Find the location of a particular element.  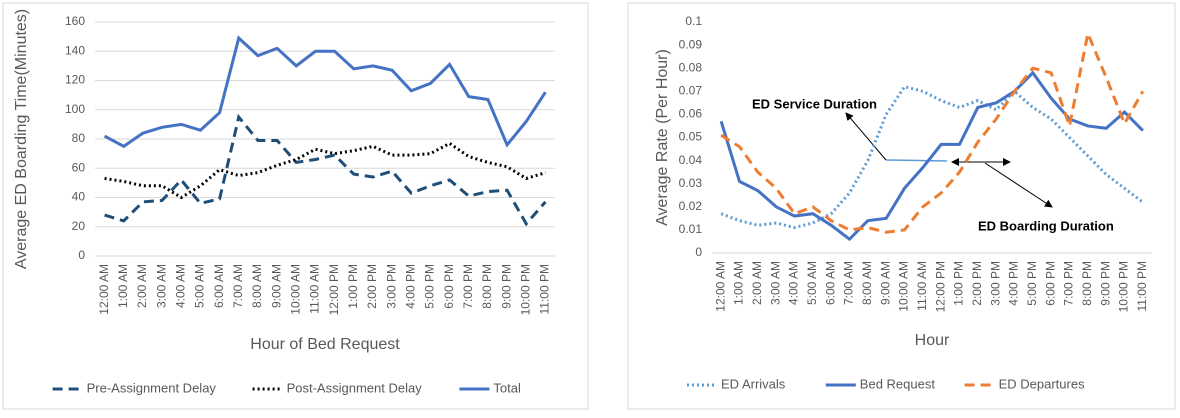

legend-label: ED Departures is located at coordinates (1042, 383).